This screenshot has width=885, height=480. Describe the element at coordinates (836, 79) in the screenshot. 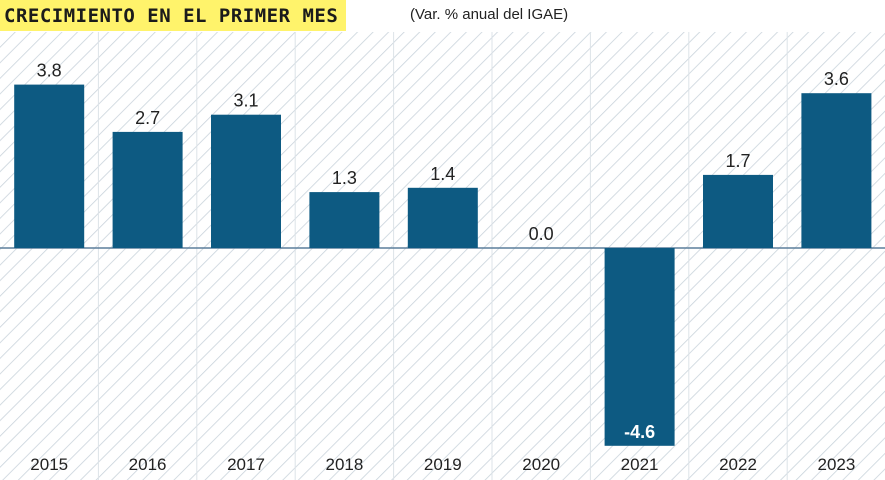

I see `value-label-2023: 3.6` at that location.